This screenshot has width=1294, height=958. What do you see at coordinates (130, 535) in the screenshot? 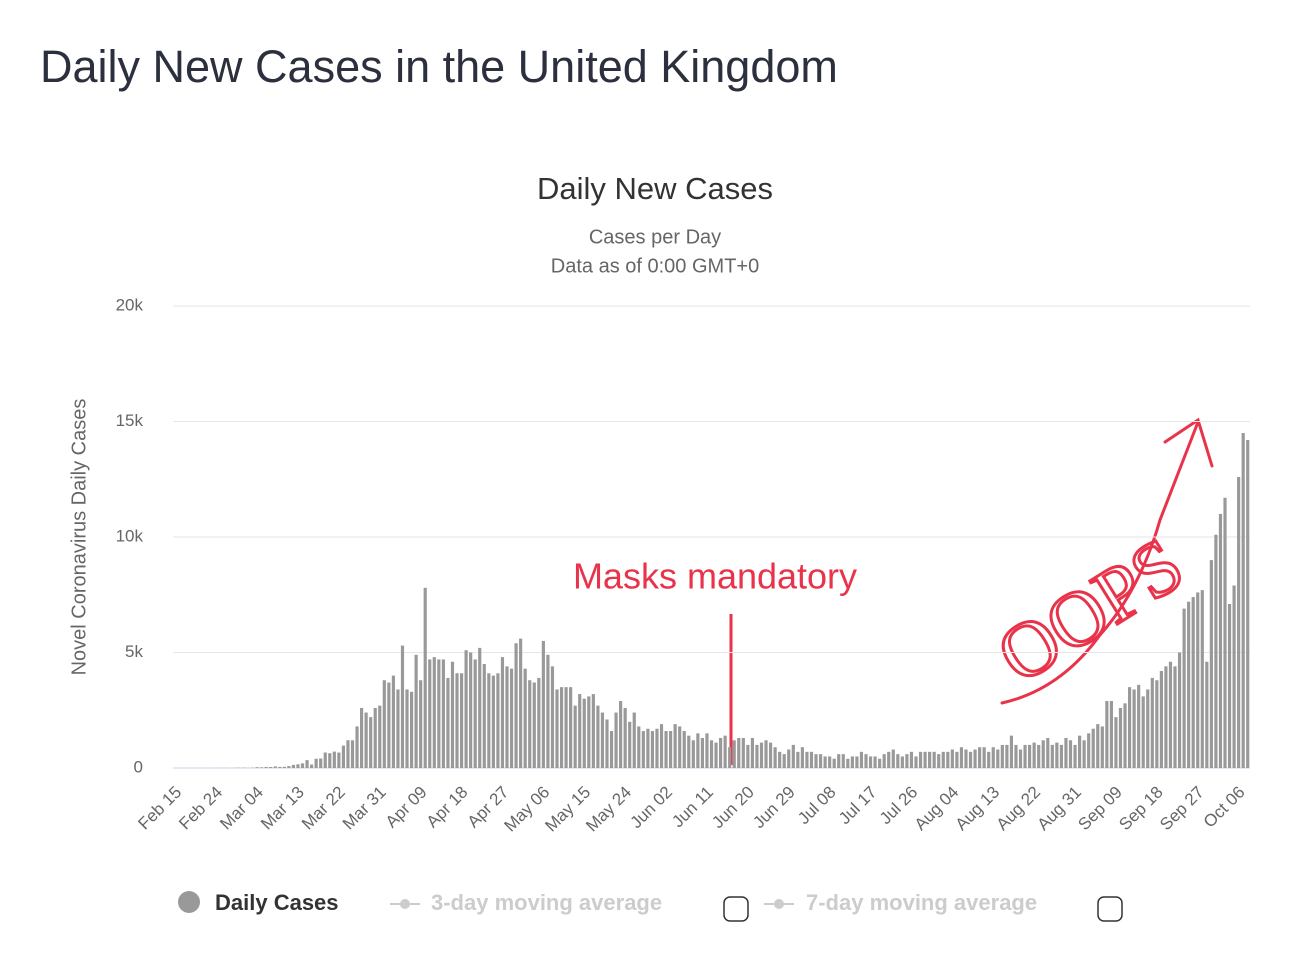
I see `y-tick-label: 10k` at bounding box center [130, 535].